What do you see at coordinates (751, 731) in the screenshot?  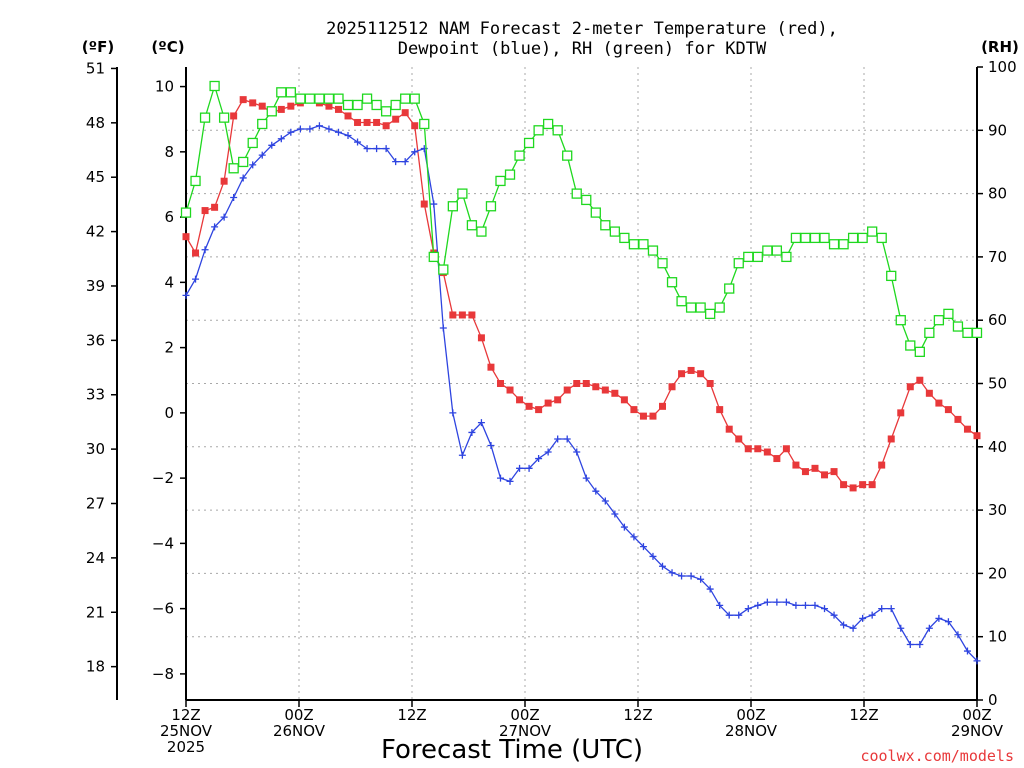 I see `x-tick-label-mid: 28NOV` at bounding box center [751, 731].